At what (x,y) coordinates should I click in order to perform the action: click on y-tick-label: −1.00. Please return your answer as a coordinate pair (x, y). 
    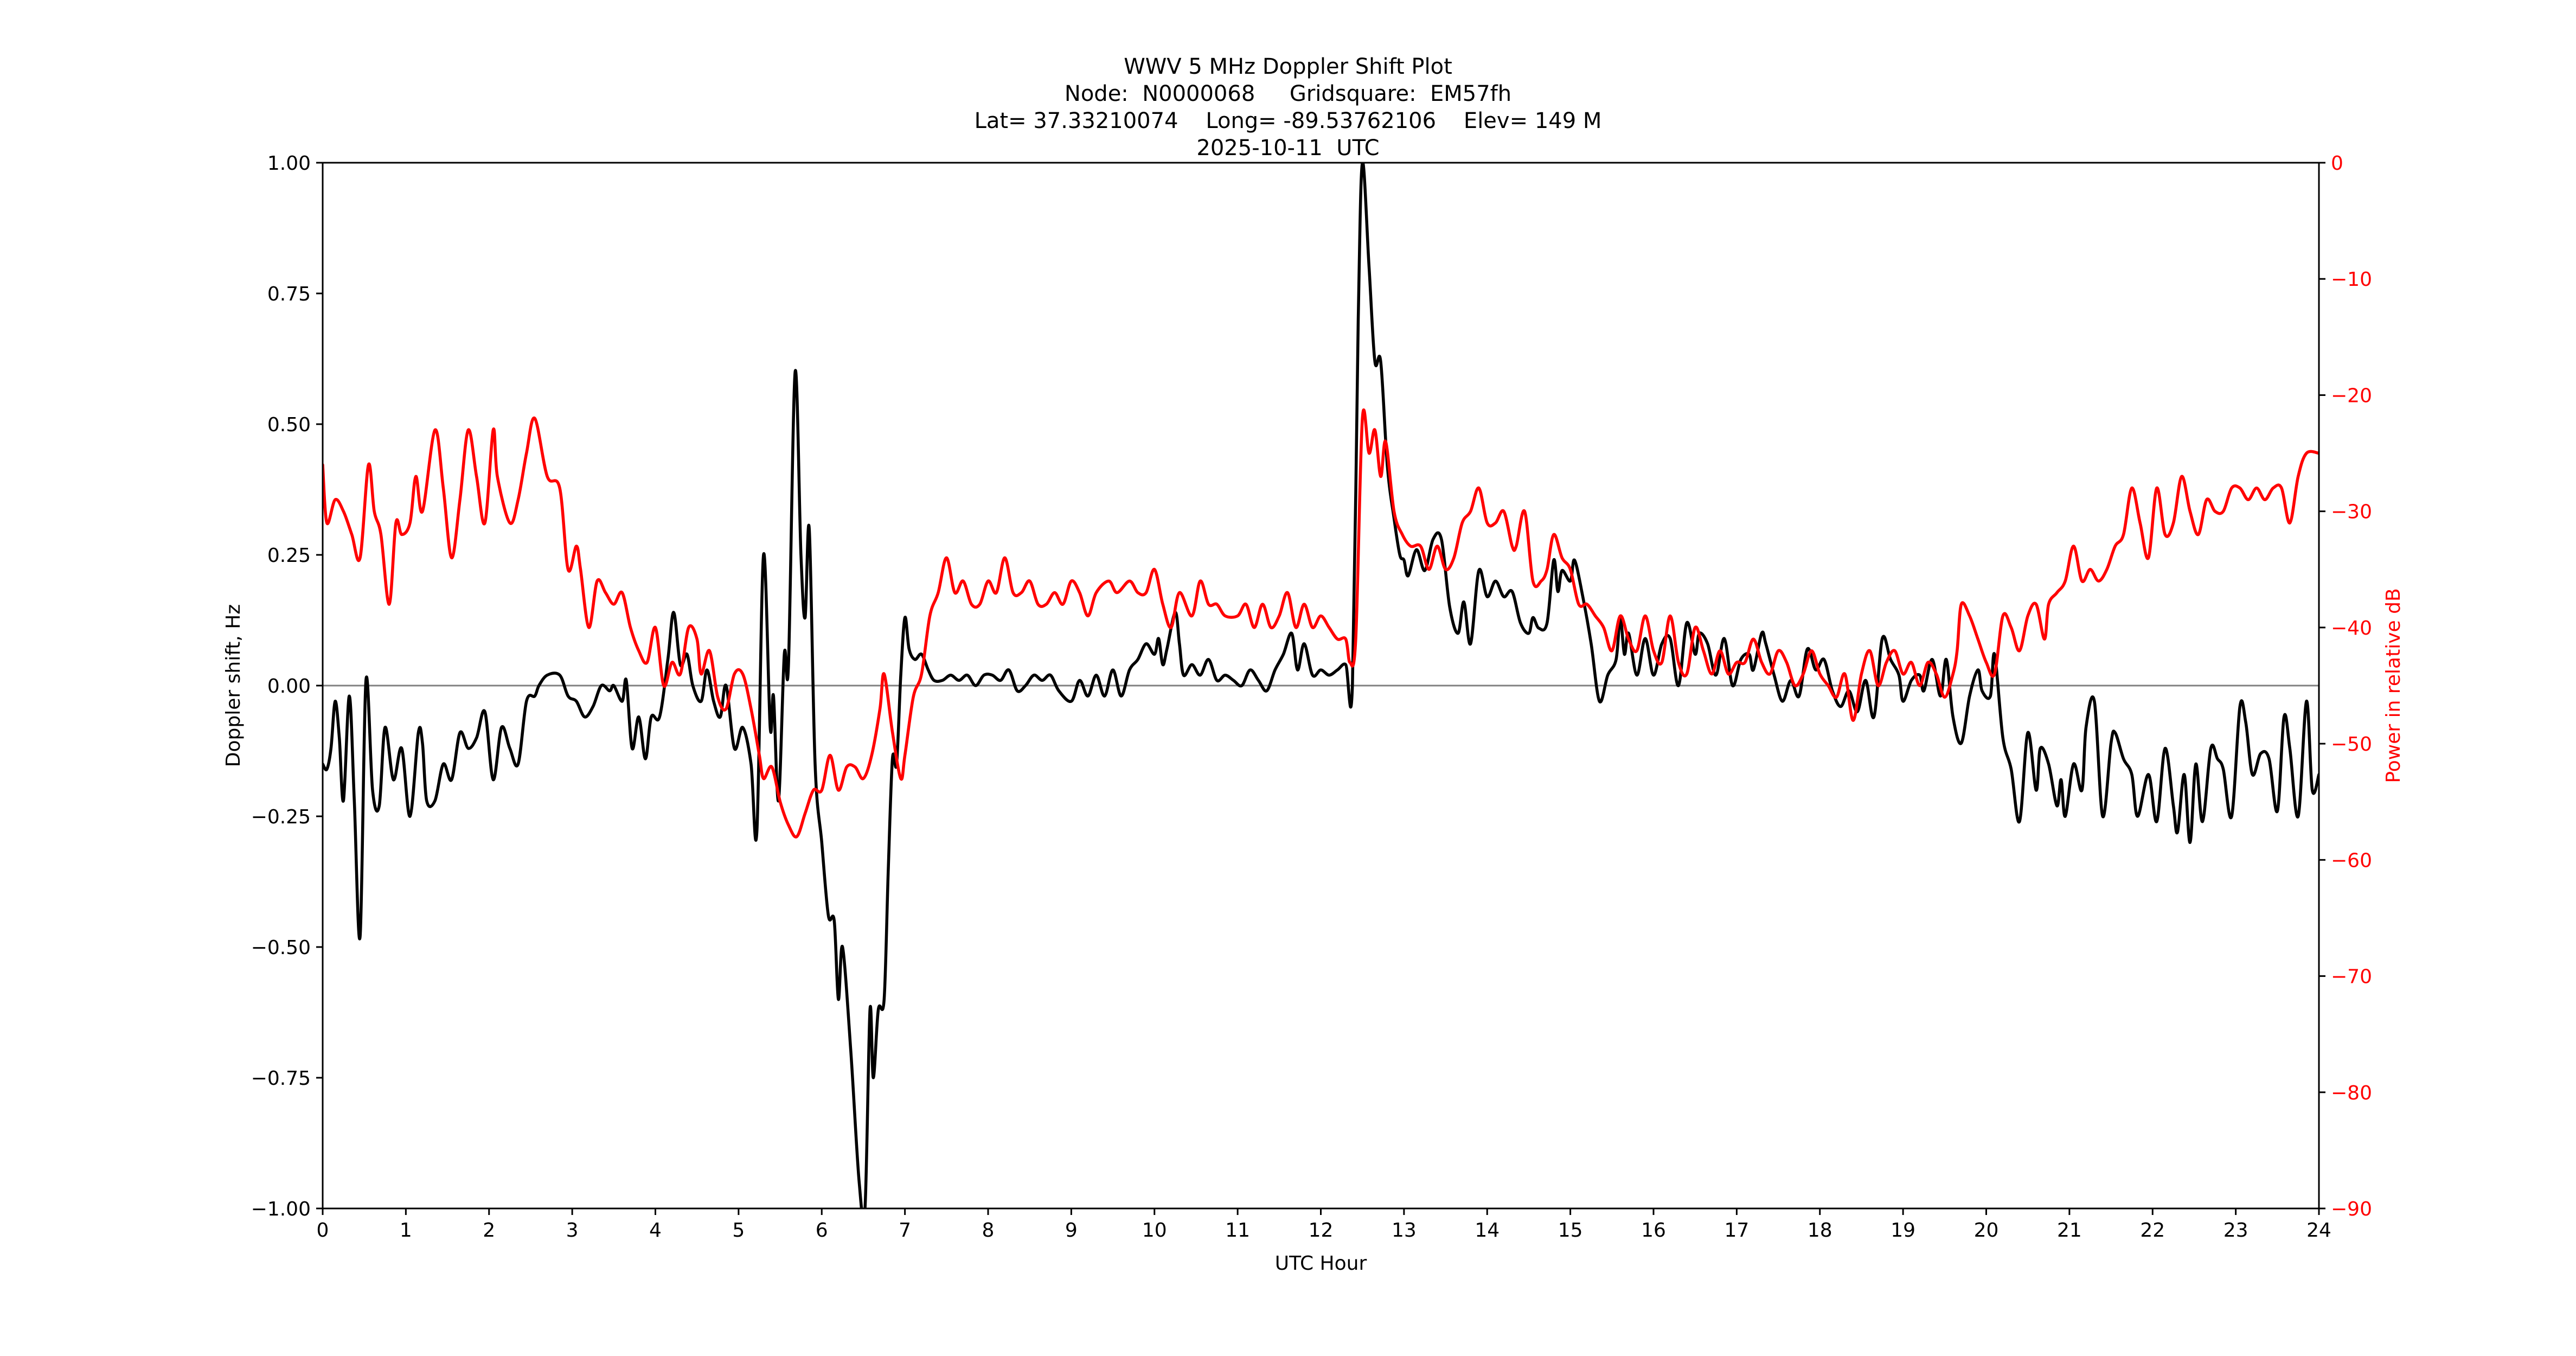
    Looking at the image, I should click on (281, 1209).